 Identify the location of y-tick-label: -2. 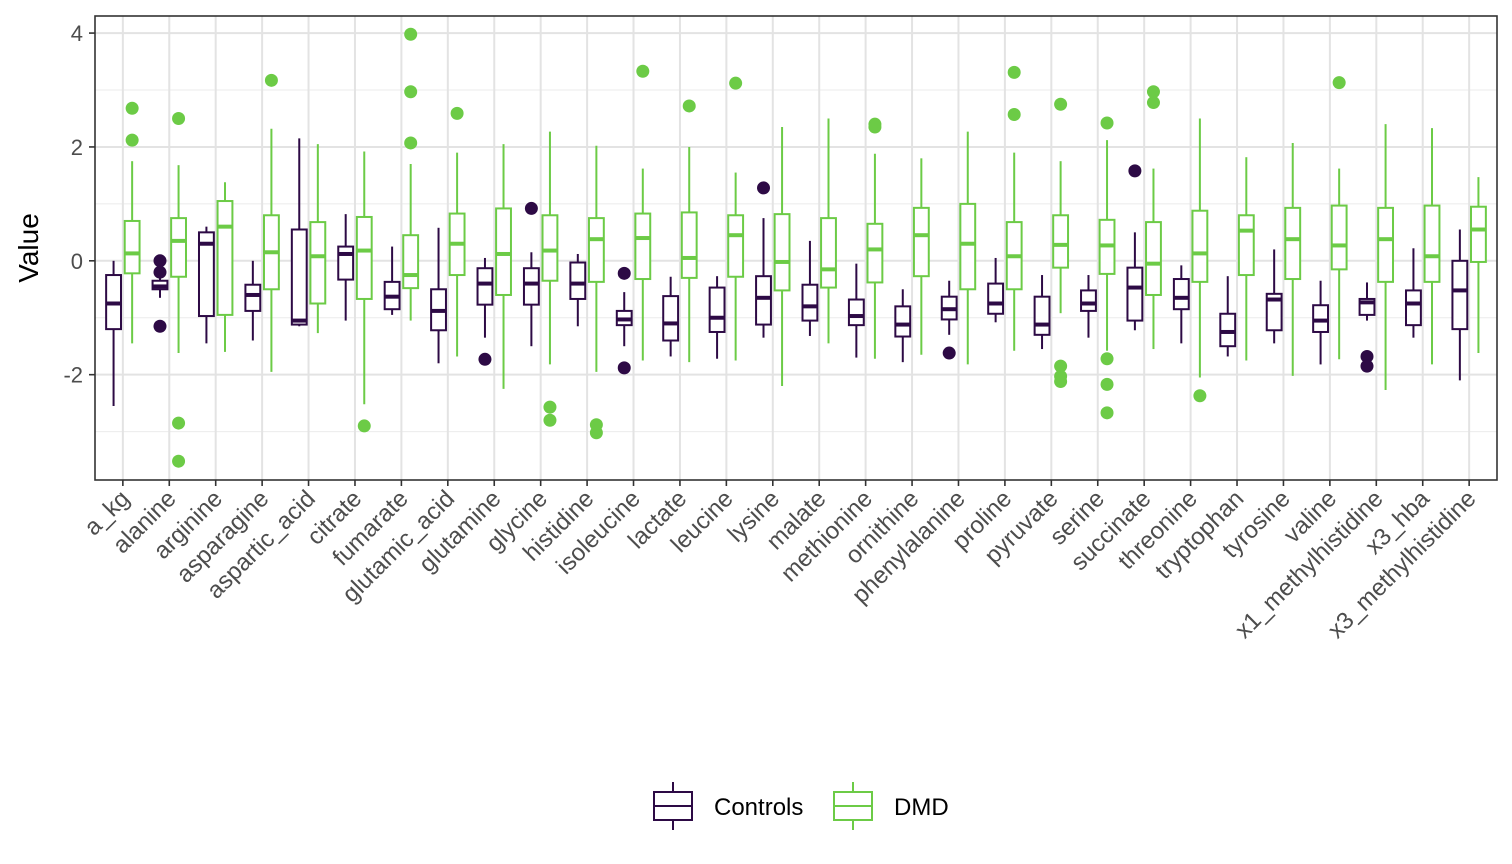
(73, 375).